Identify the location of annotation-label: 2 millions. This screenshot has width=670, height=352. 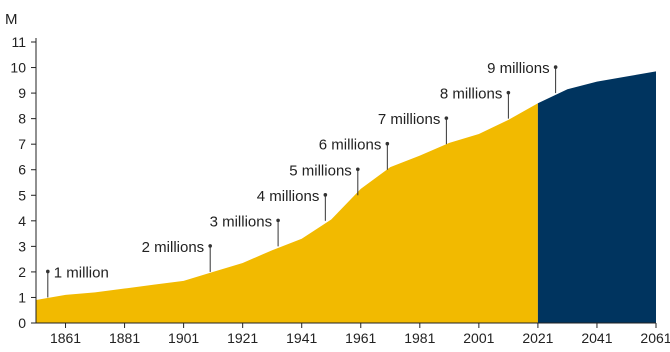
(173, 247).